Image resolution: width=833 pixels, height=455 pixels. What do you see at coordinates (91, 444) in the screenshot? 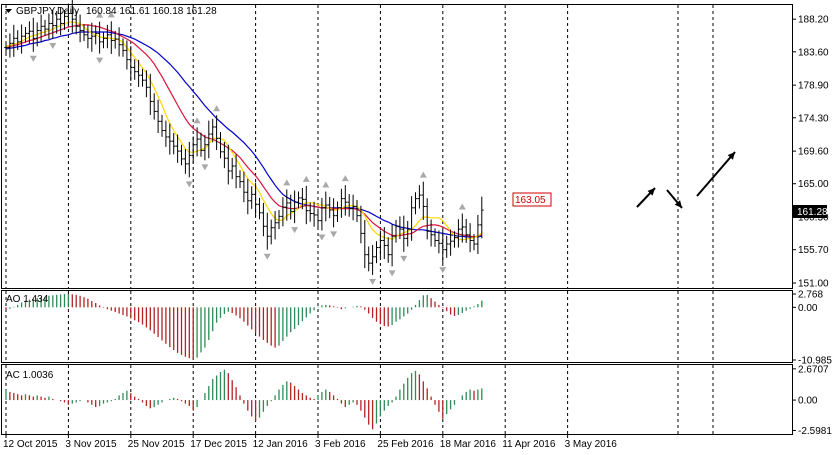
I see `x-tick-label: 3 Nov 2015` at bounding box center [91, 444].